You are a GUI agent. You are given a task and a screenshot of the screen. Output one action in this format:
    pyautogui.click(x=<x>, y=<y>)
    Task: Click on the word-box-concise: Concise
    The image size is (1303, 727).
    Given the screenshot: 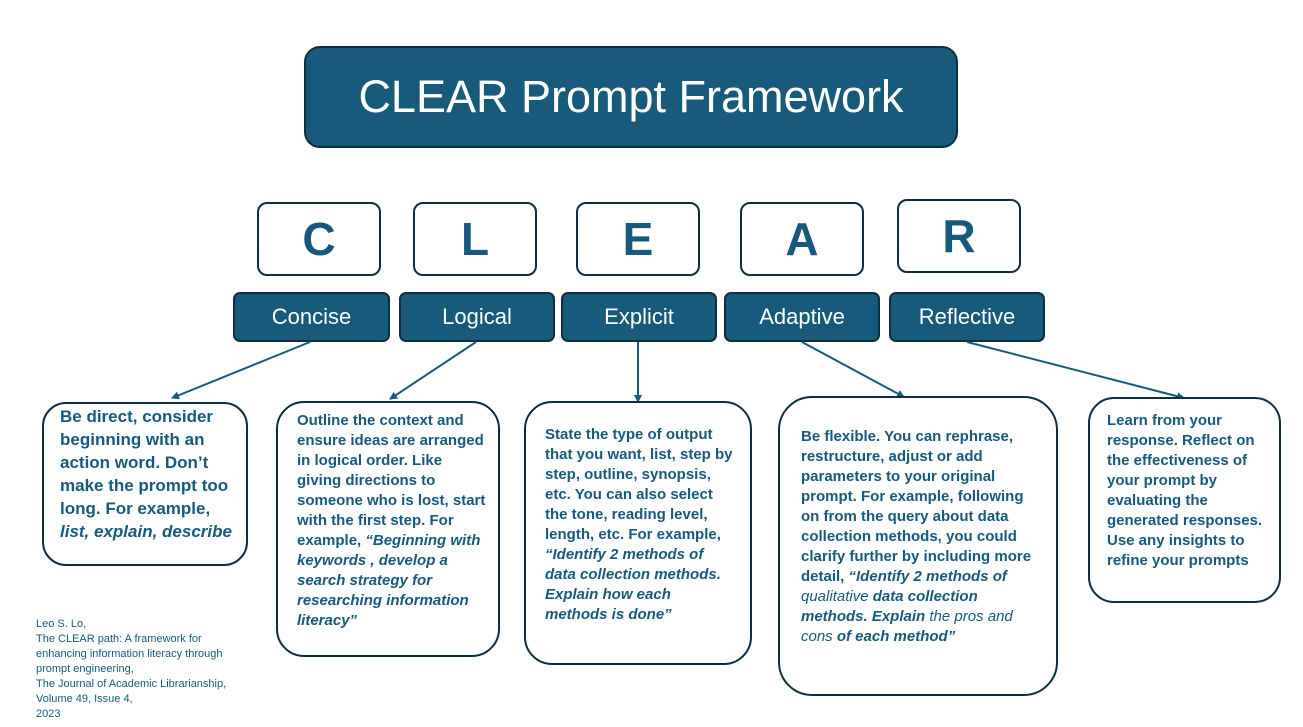 What is the action you would take?
    pyautogui.click(x=311, y=317)
    